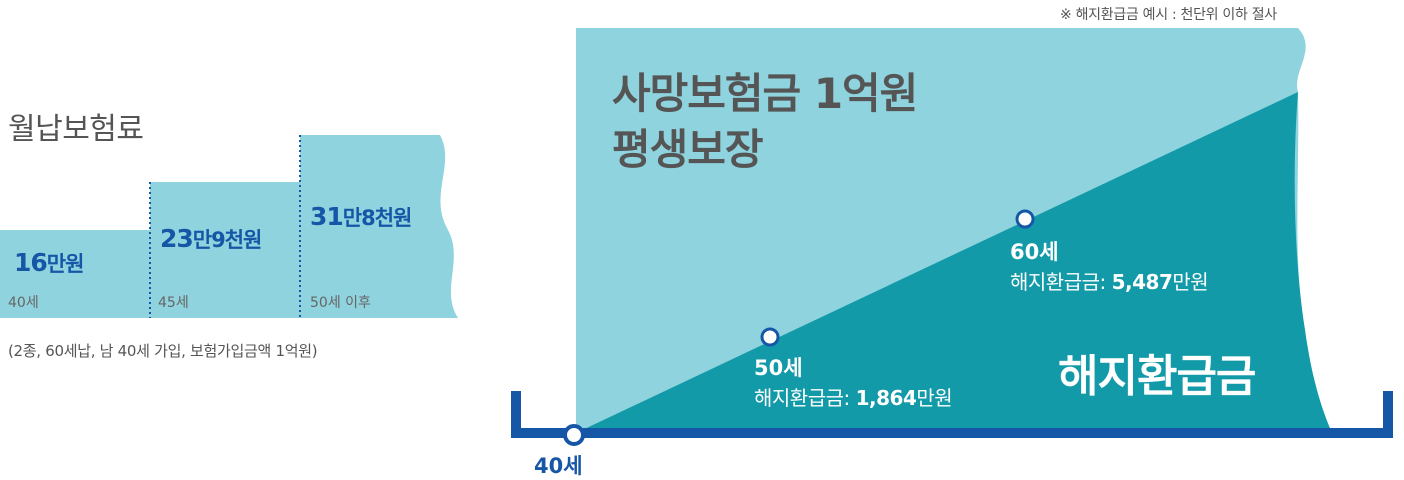  Describe the element at coordinates (173, 303) in the screenshot. I see `premium-step-2-age: 45세` at that location.